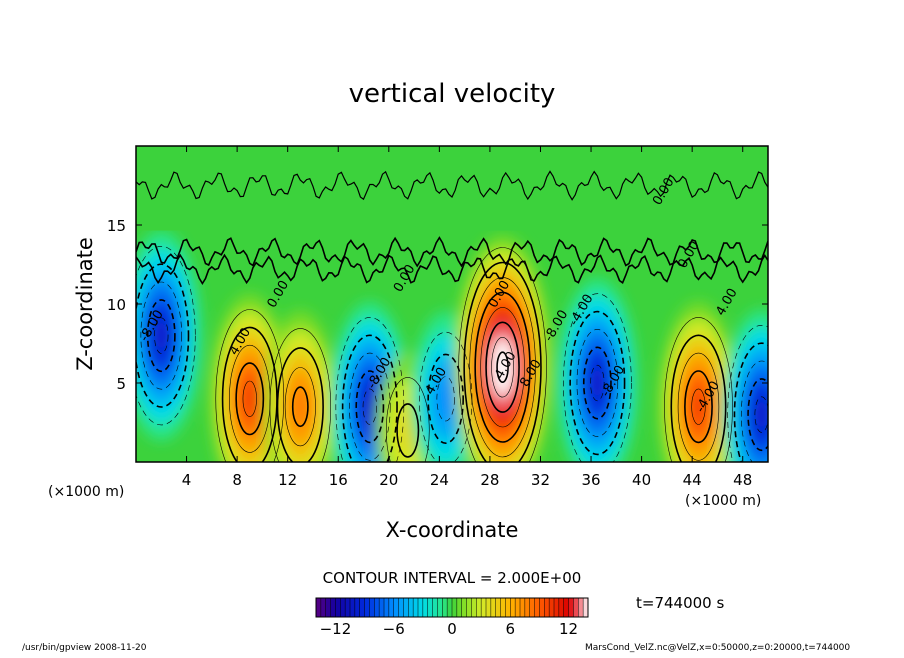 The width and height of the screenshot is (904, 658). What do you see at coordinates (511, 629) in the screenshot?
I see `colorbar-tick-label: 6` at bounding box center [511, 629].